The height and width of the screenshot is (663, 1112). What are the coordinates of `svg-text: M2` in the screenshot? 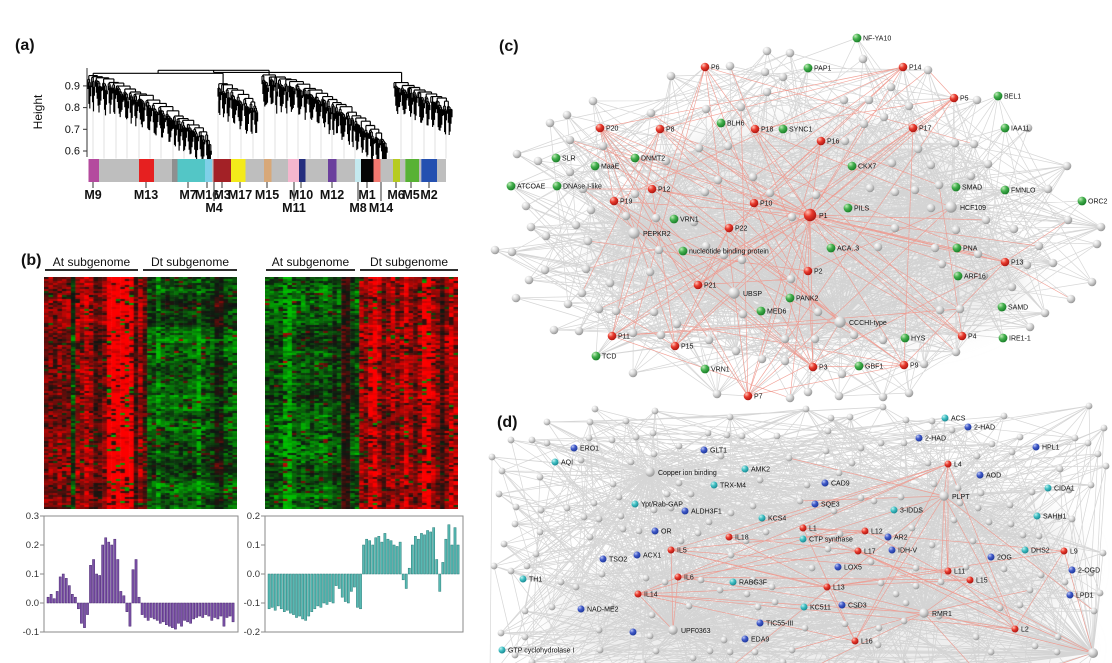 It's located at (428, 195).